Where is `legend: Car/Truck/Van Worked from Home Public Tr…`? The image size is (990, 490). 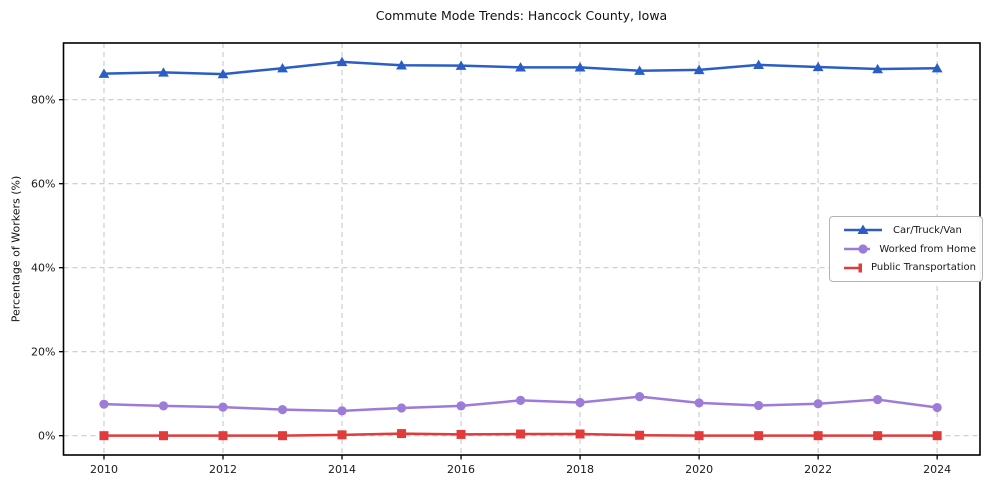
legend: Car/Truck/Van Worked from Home Public Tr… is located at coordinates (906, 249).